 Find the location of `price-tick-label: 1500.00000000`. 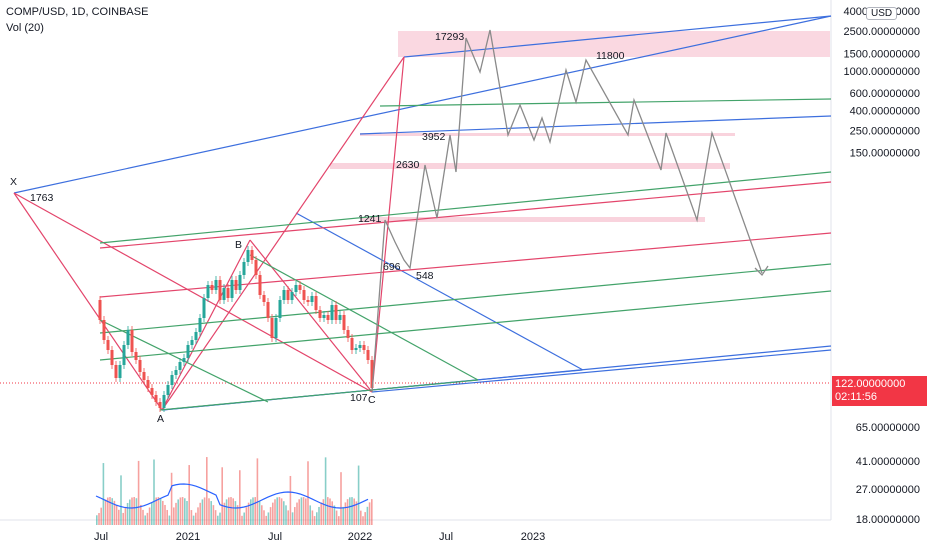

price-tick-label: 1500.00000000 is located at coordinates (882, 54).